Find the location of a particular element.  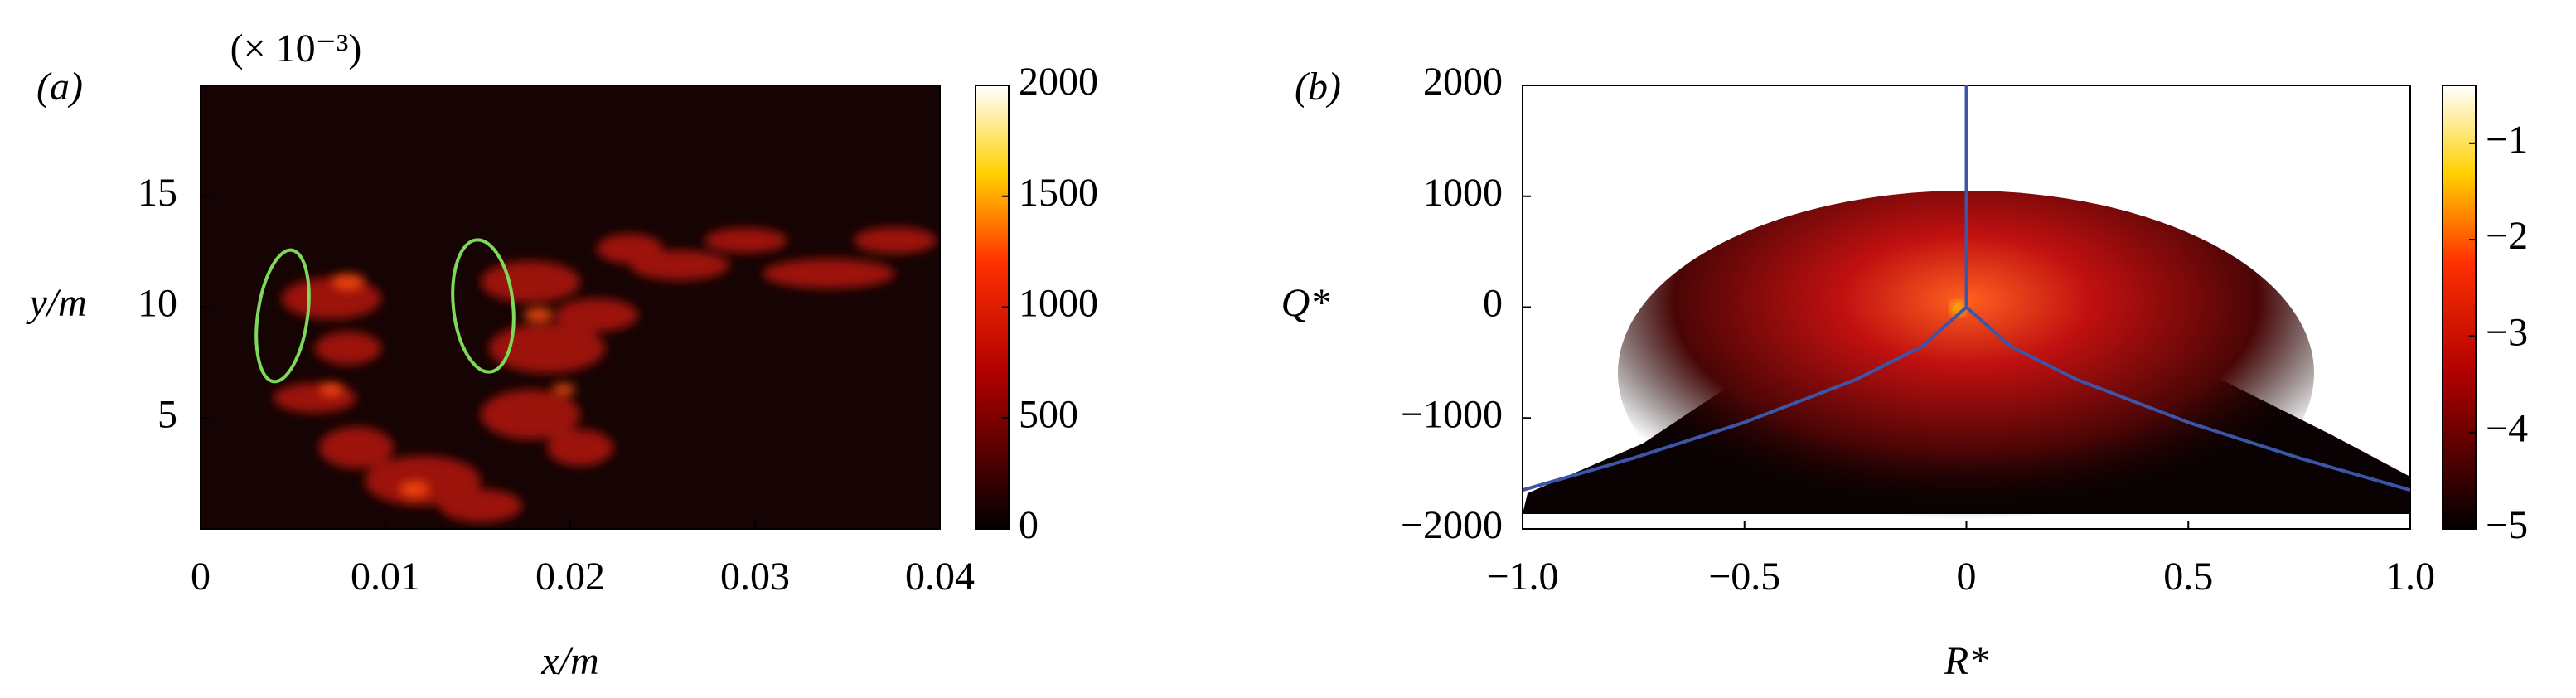

x-axis-label: R* is located at coordinates (1966, 661).